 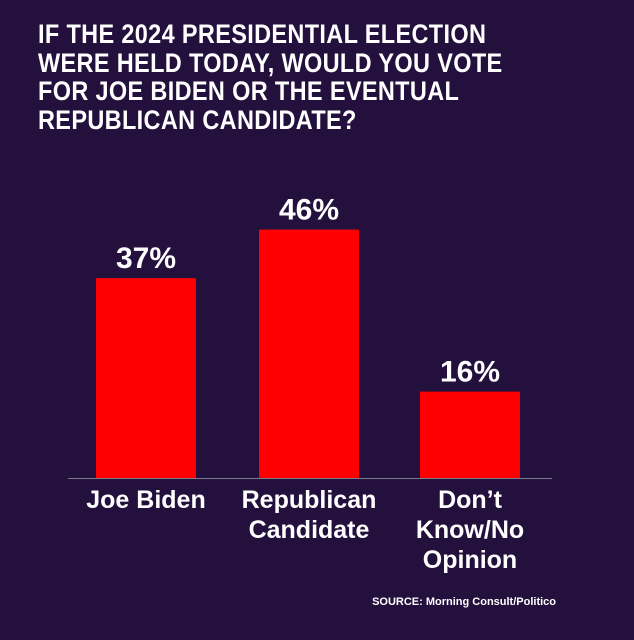 I want to click on source-note: SOURCE: Morning Consult/Politico, so click(x=464, y=602).